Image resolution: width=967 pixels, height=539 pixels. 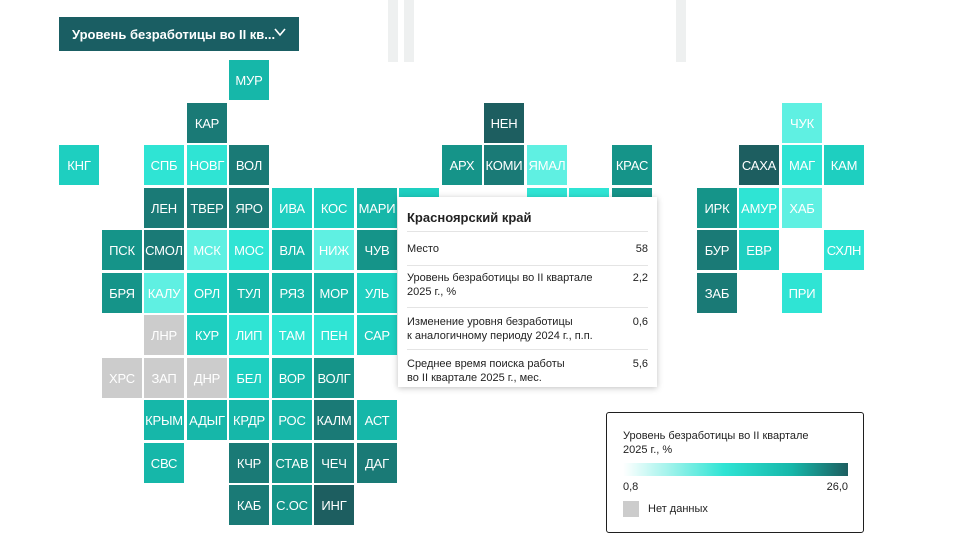 What do you see at coordinates (640, 322) in the screenshot?
I see `tooltip-row-value: 0,6` at bounding box center [640, 322].